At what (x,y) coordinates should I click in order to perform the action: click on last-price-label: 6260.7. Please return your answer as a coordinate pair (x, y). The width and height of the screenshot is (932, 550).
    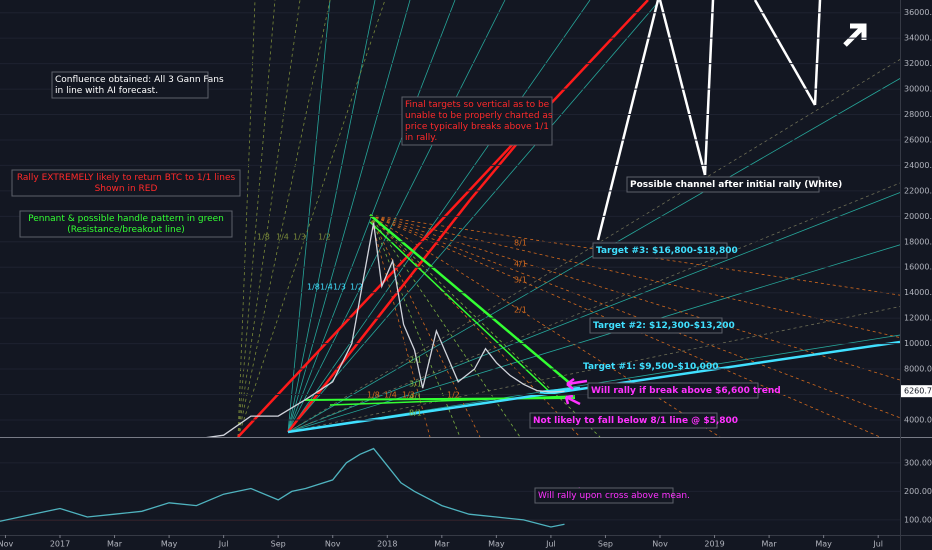
    Looking at the image, I should click on (918, 391).